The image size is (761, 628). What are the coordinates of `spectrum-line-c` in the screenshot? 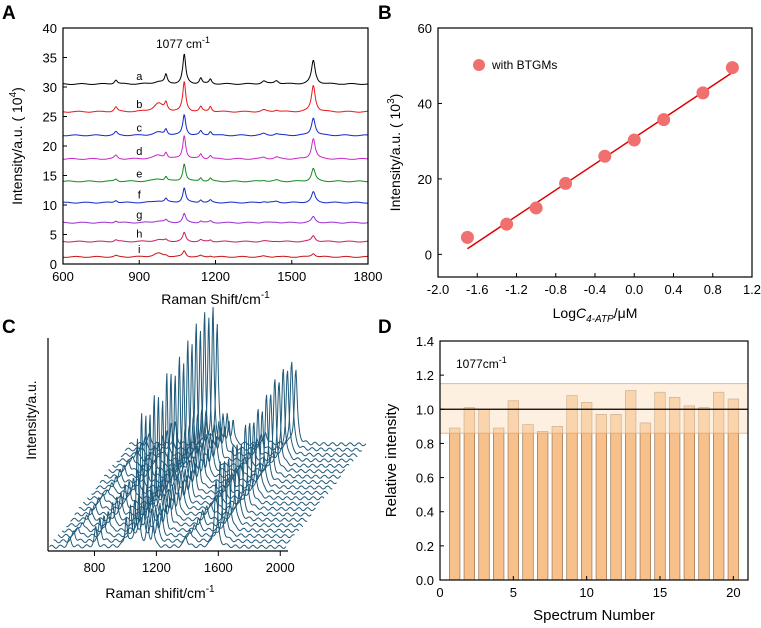 It's located at (216, 125).